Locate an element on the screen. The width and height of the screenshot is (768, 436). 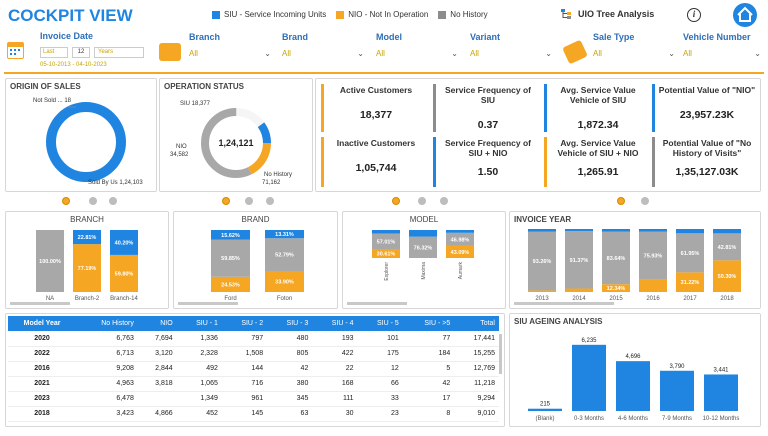
table-row: 2023 6,478 1,349 961 345 111 33 17 9,294 is located at coordinates (253, 399).